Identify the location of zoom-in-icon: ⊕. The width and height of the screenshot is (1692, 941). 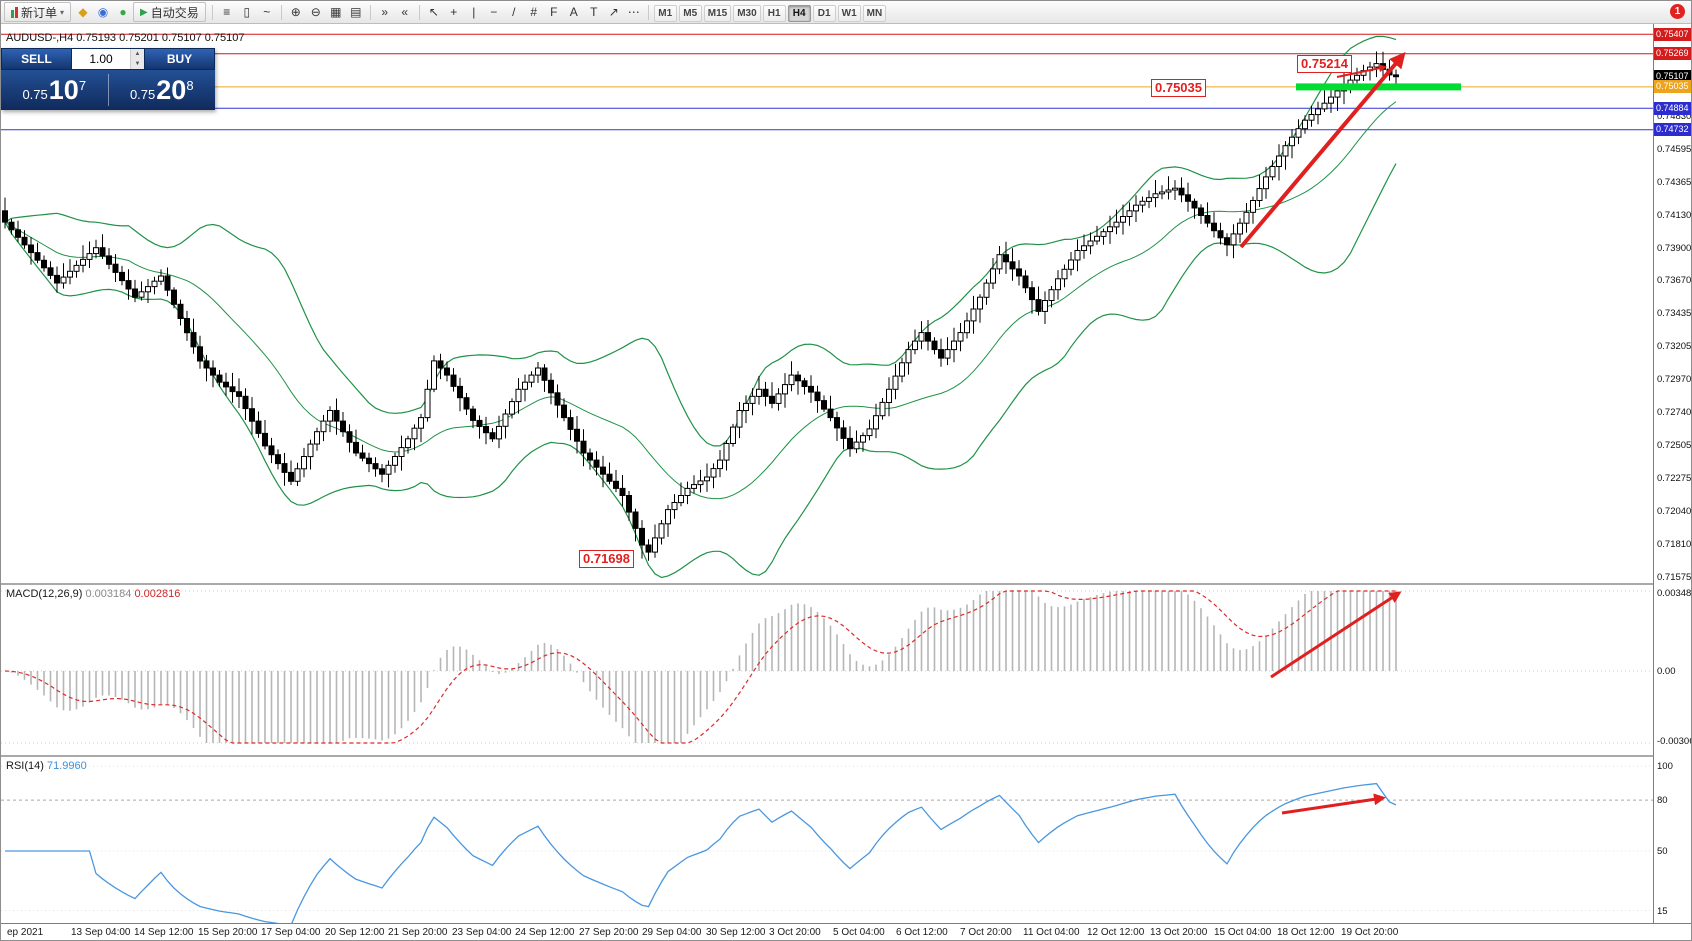
(296, 12).